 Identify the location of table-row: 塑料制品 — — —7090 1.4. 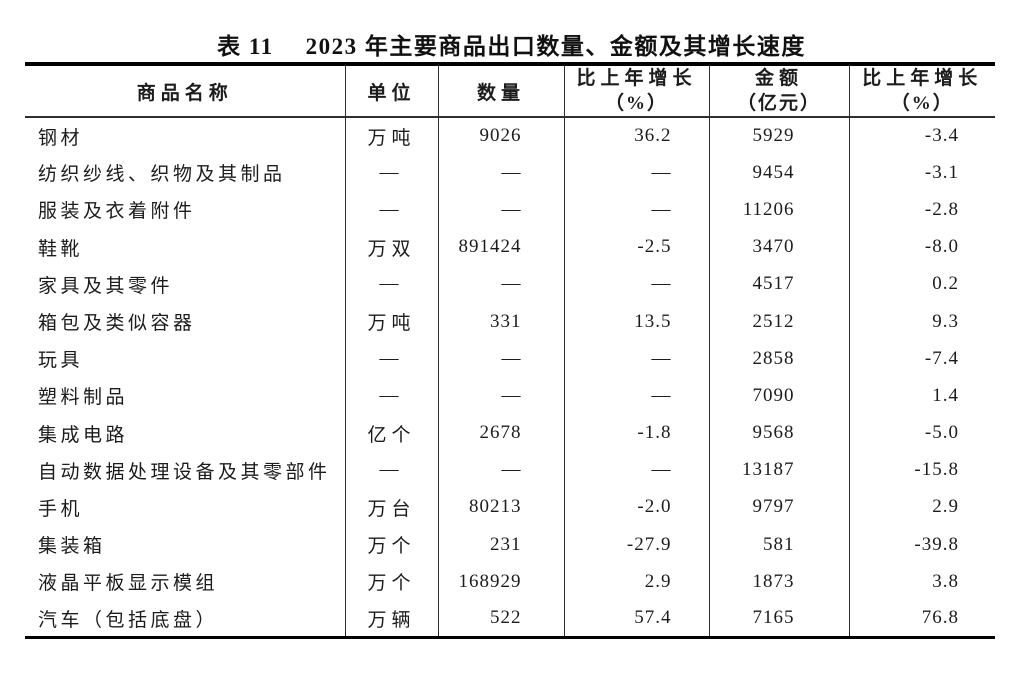
(510, 396).